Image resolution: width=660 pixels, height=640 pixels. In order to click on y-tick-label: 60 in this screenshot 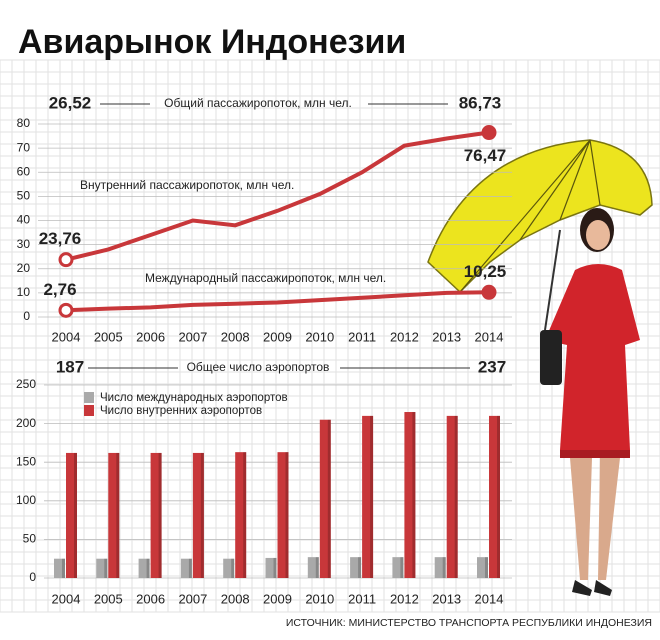, I will do `click(24, 171)`.